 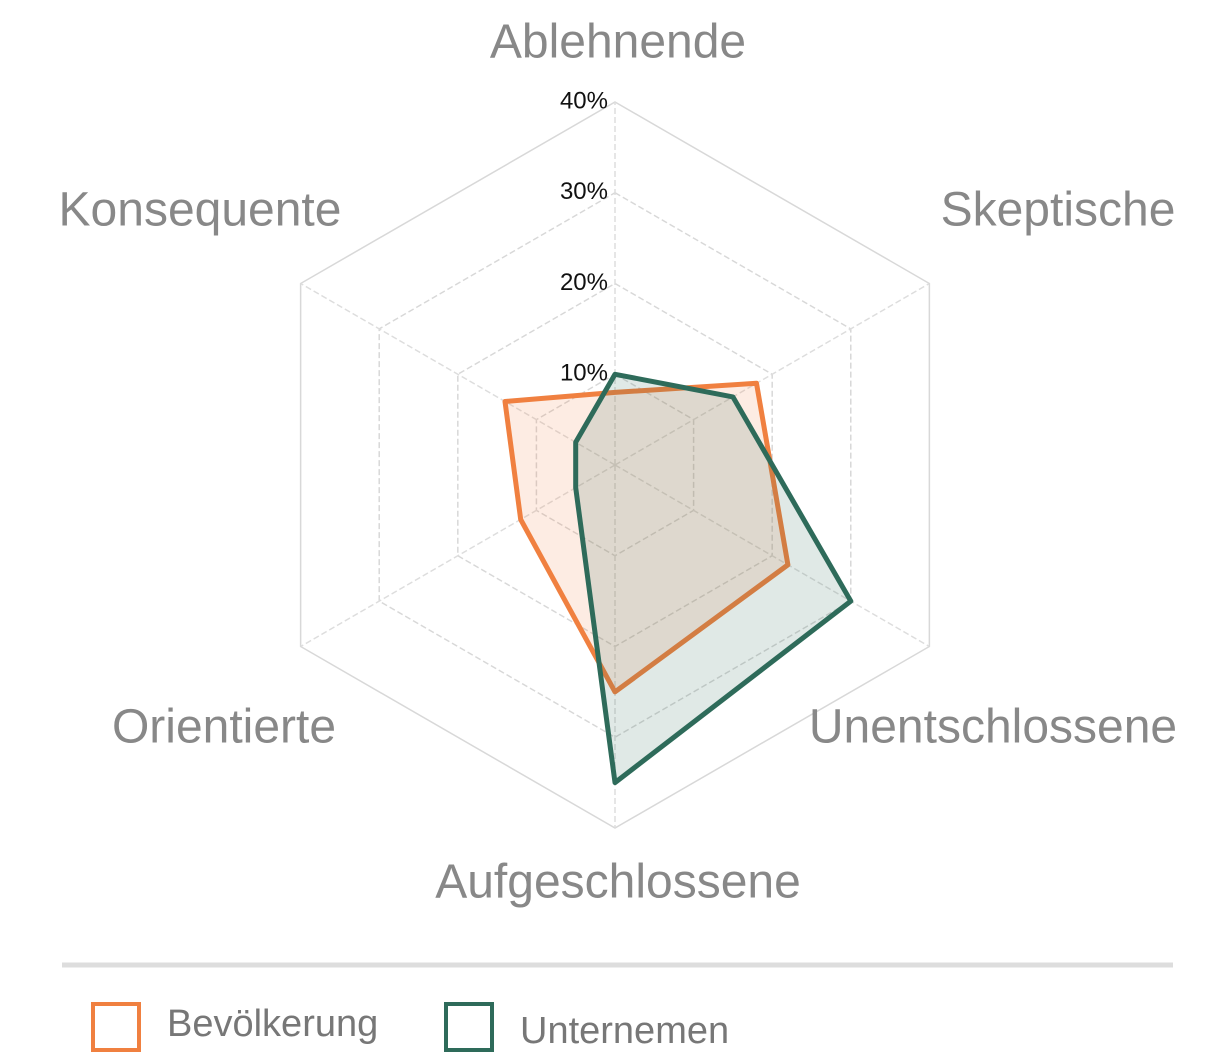 What do you see at coordinates (584, 373) in the screenshot?
I see `r-tick-label: 10%` at bounding box center [584, 373].